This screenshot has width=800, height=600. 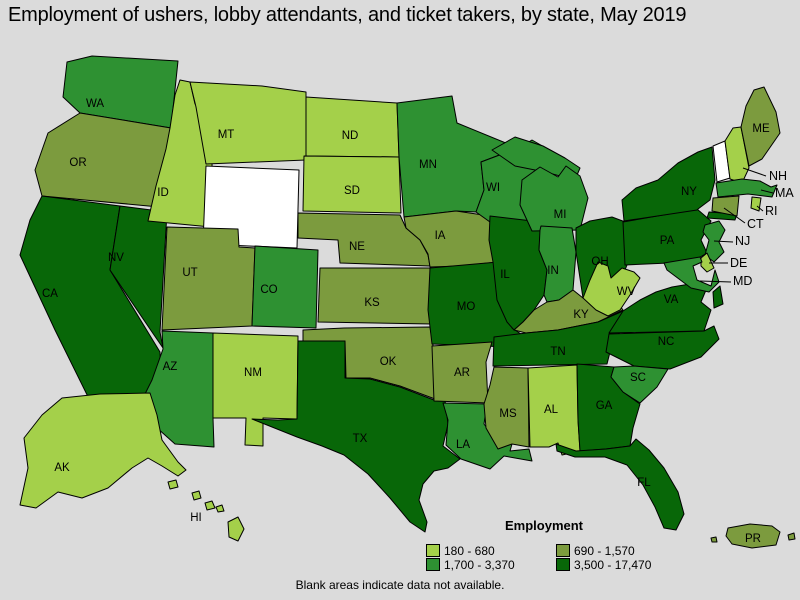 What do you see at coordinates (170, 367) in the screenshot?
I see `state-label-az: AZ` at bounding box center [170, 367].